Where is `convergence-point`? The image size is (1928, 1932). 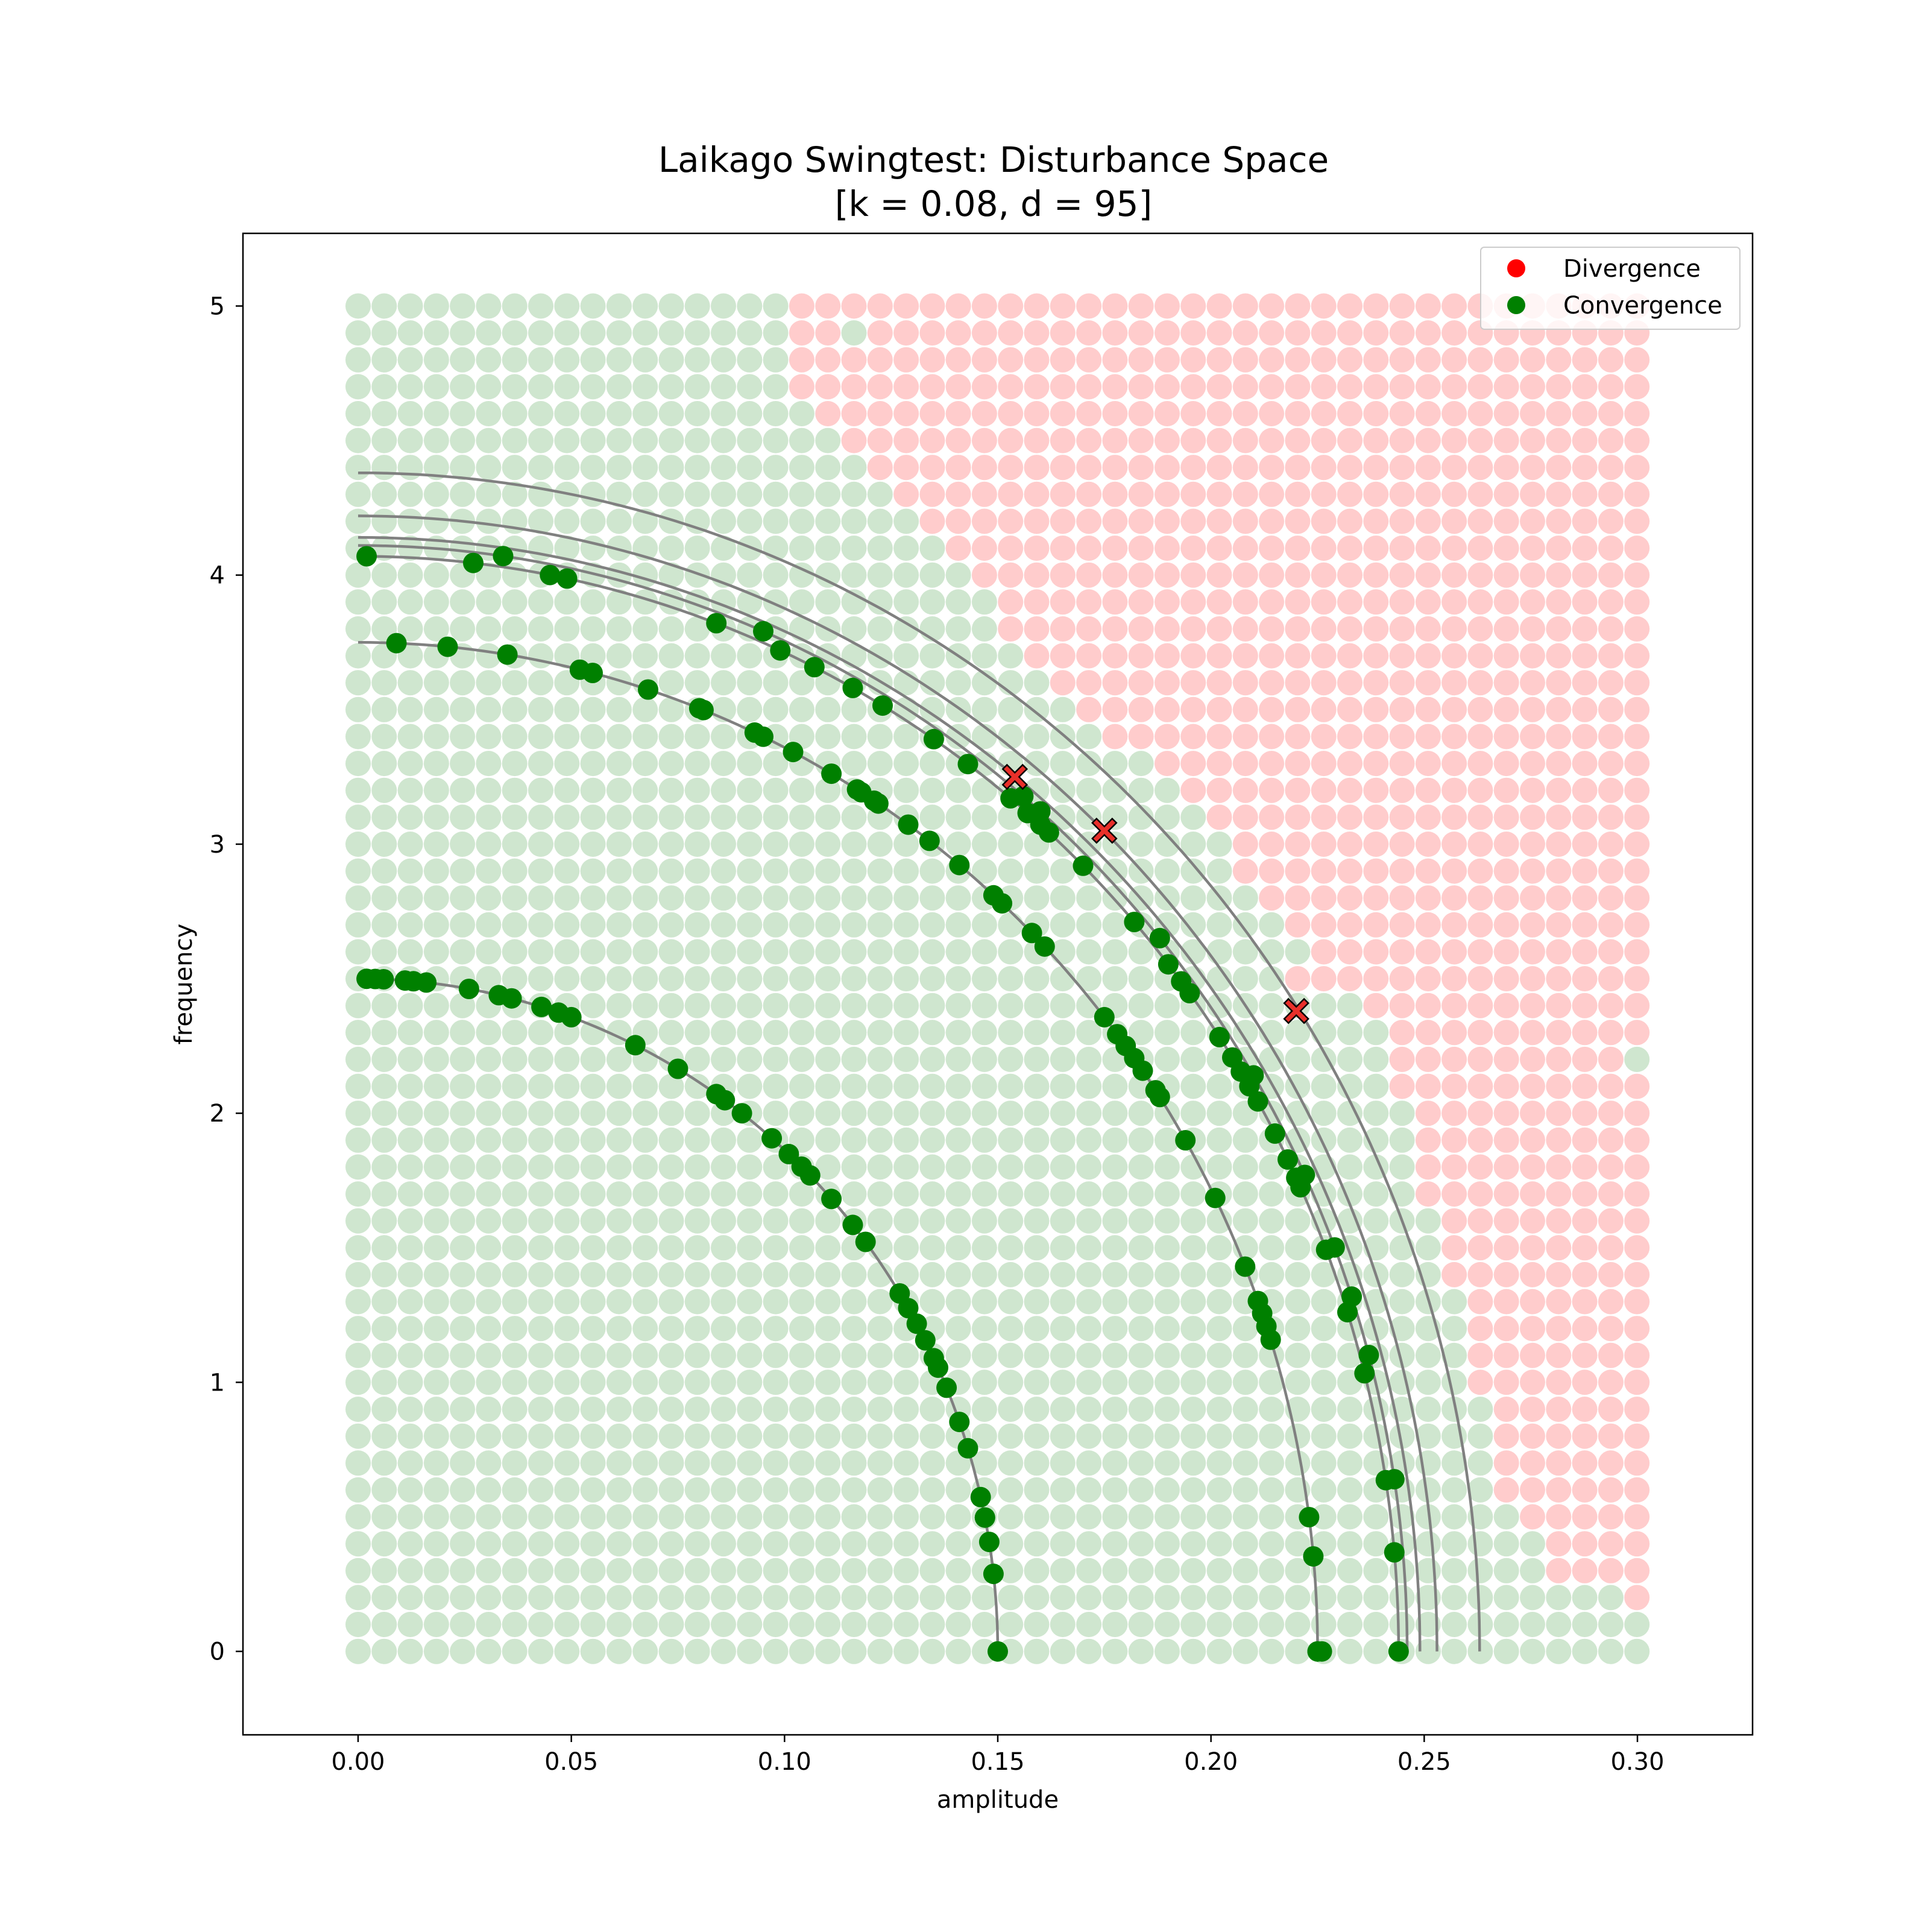
convergence-point is located at coordinates (1084, 865).